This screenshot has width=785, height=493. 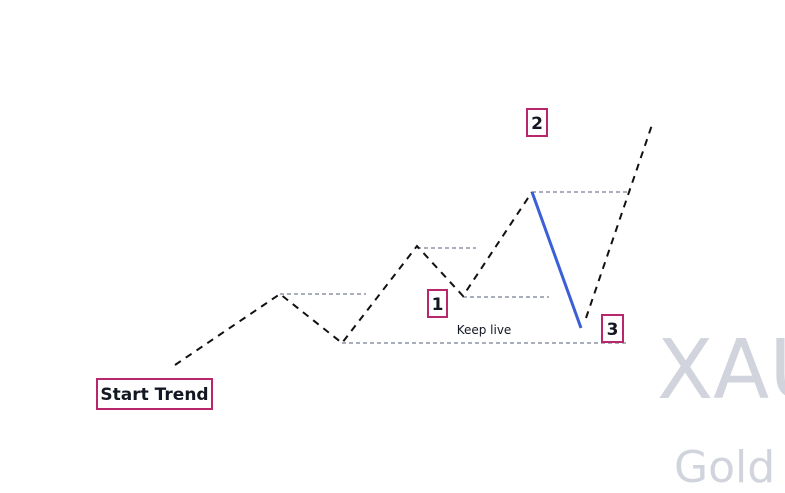 I want to click on point-label: 2, so click(x=537, y=124).